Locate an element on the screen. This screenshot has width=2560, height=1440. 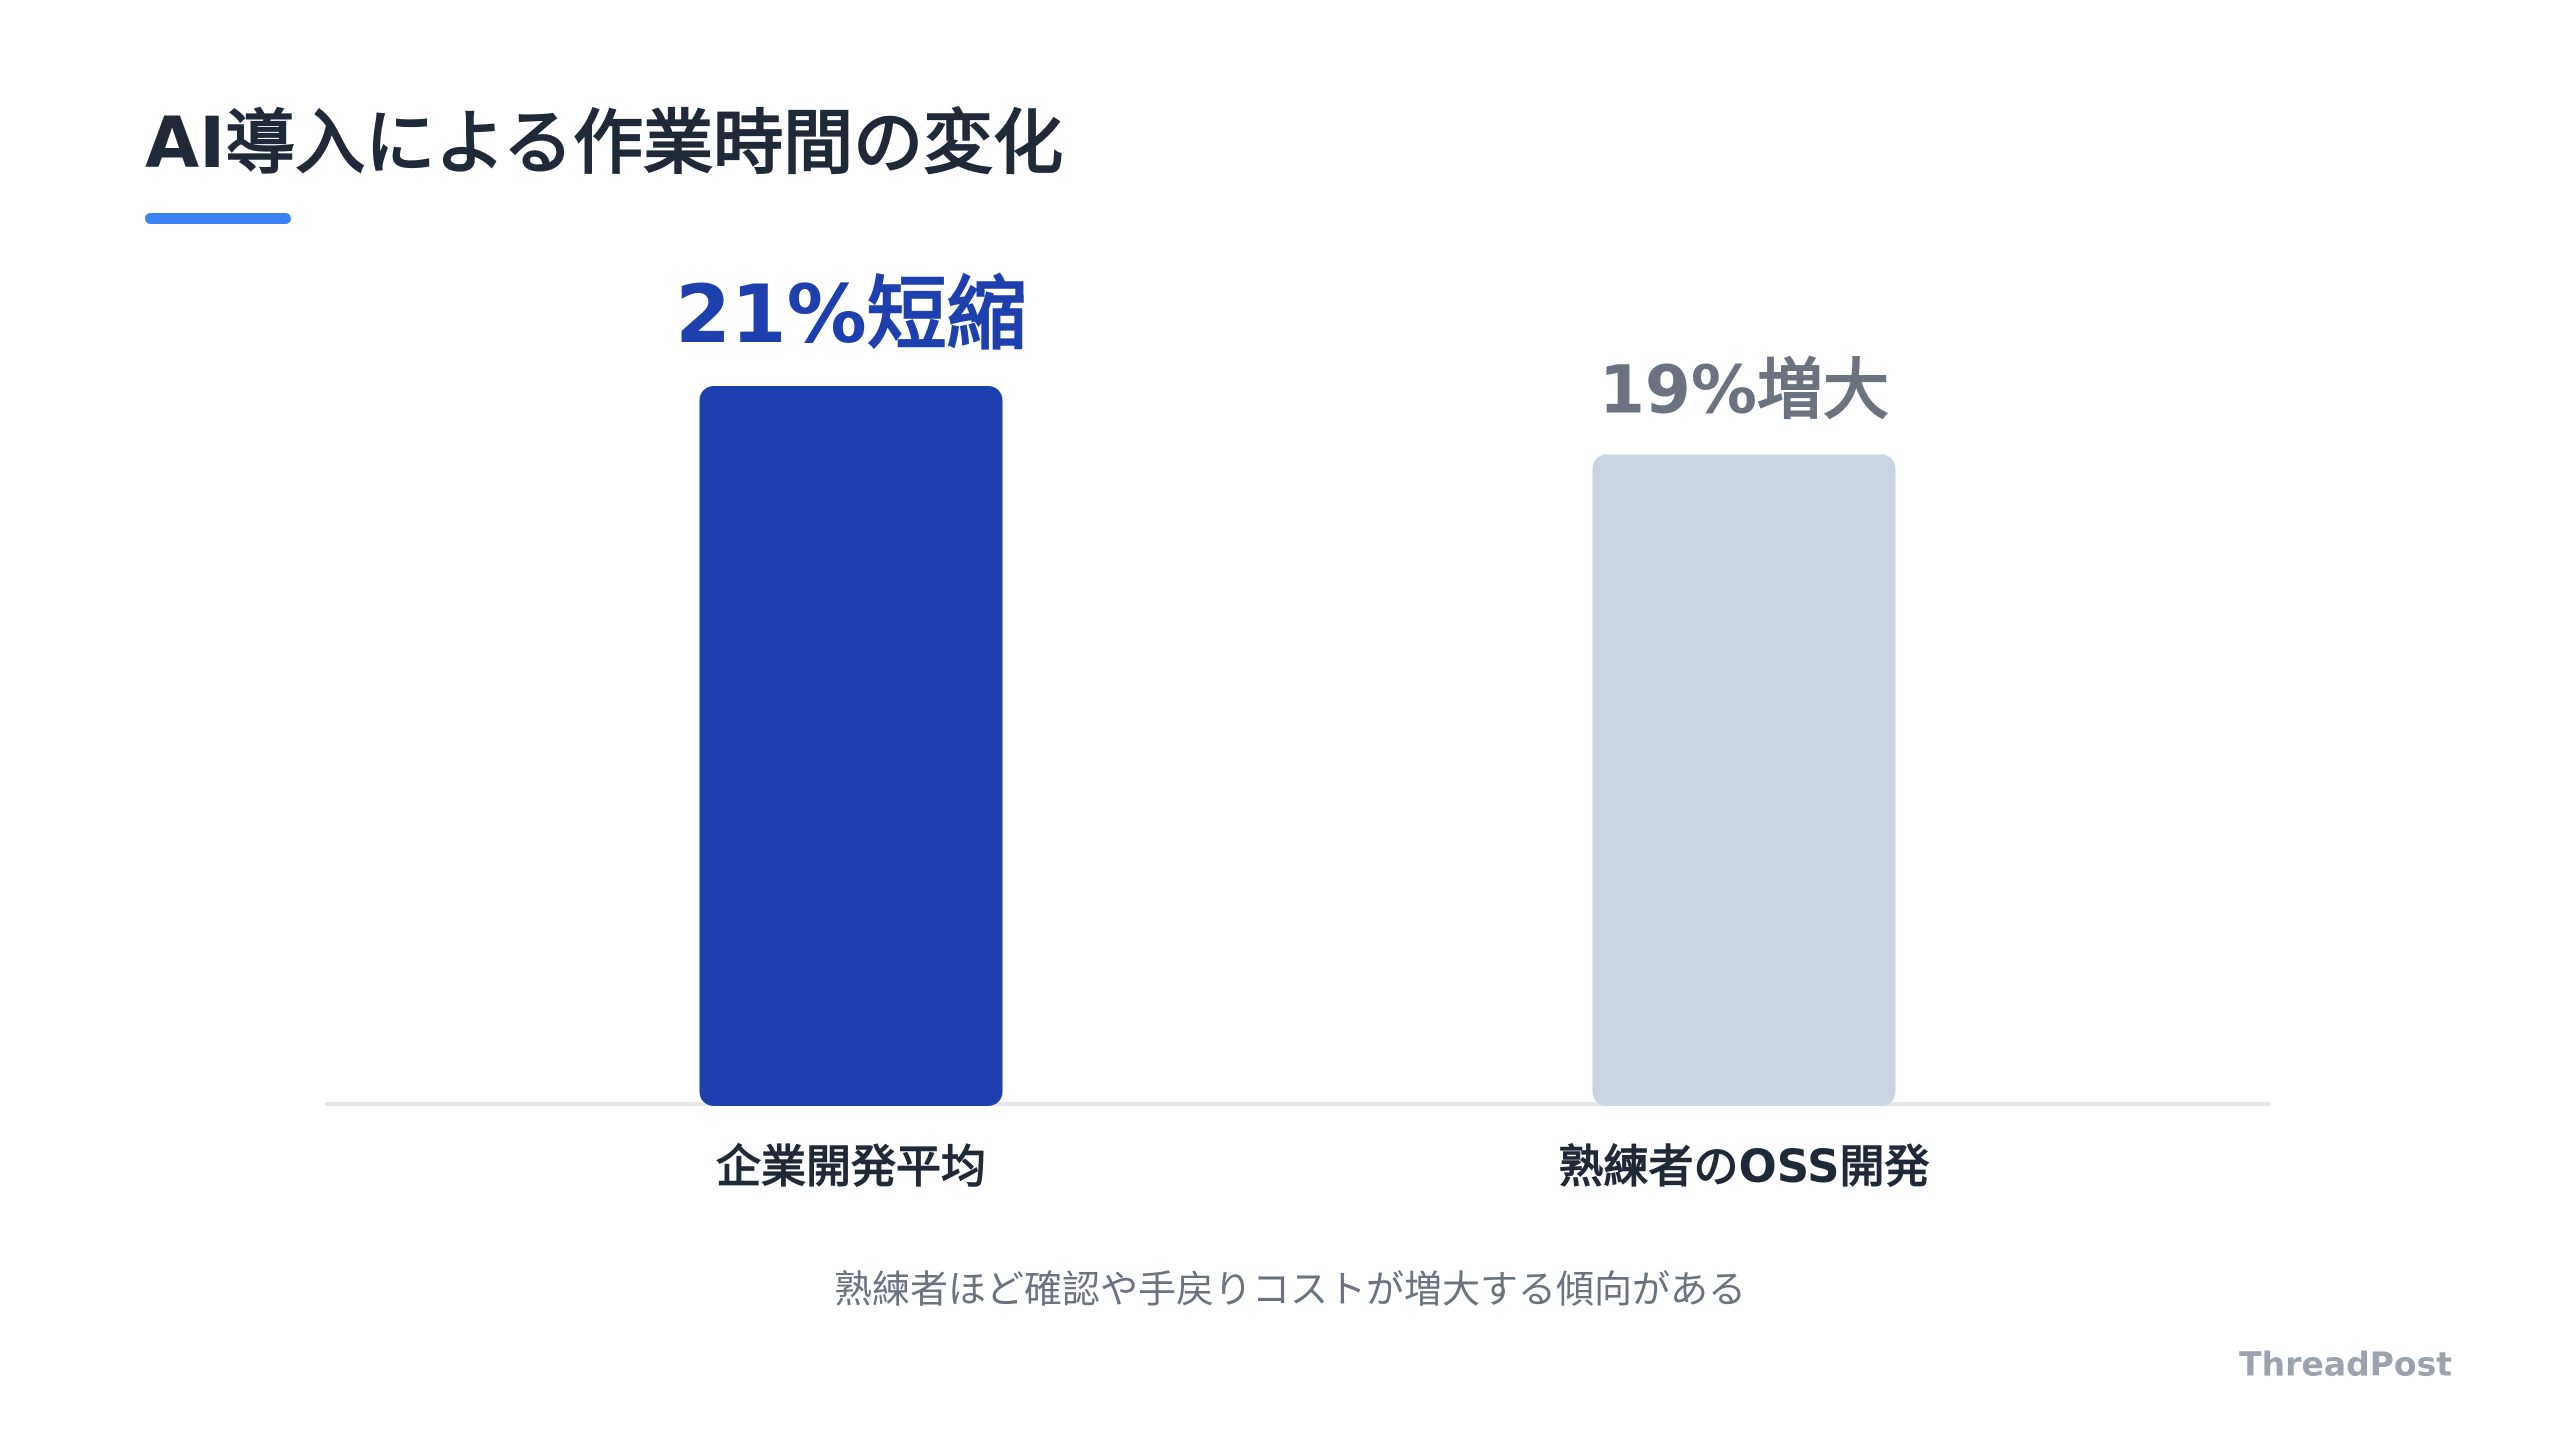
value-label: 21%短縮 is located at coordinates (850, 314).